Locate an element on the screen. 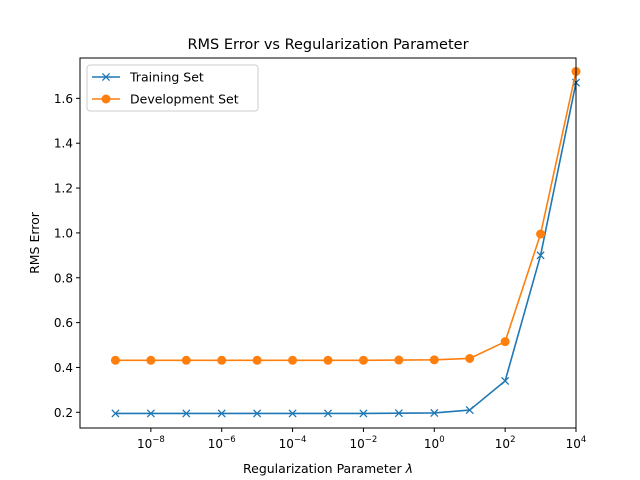 The height and width of the screenshot is (480, 640). x-tick-label: 10⁻² is located at coordinates (364, 443).